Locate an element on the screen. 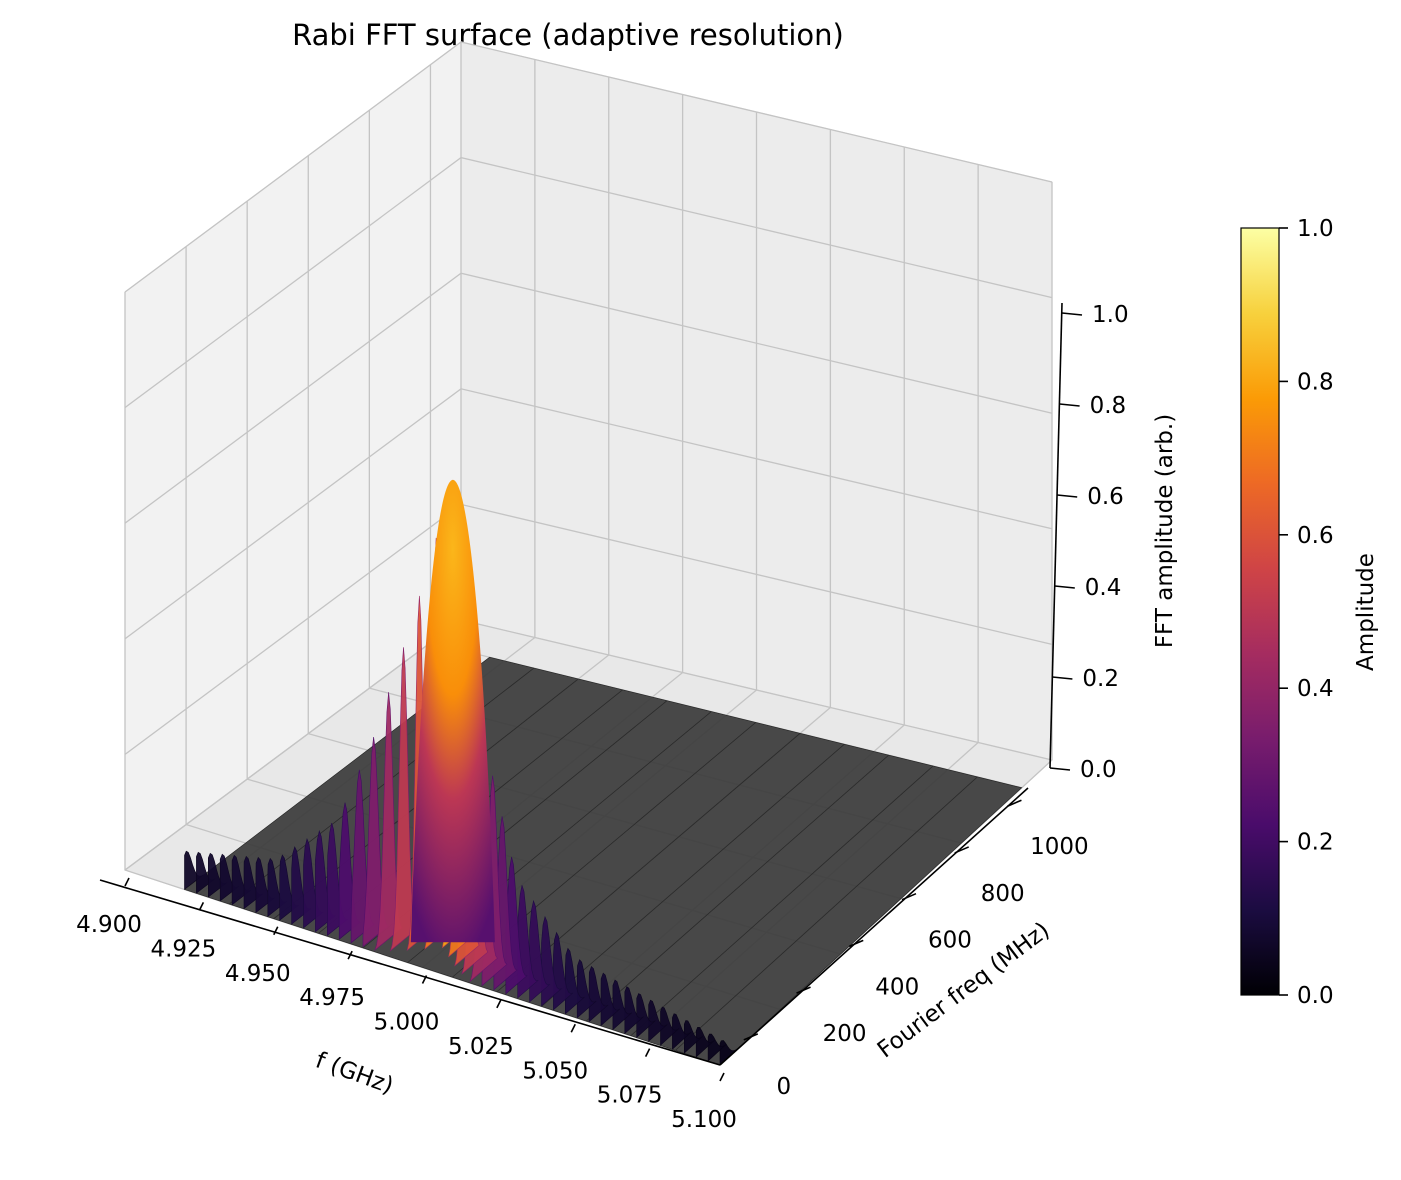  colorbar-tick-label: 0.2 is located at coordinates (1315, 843).